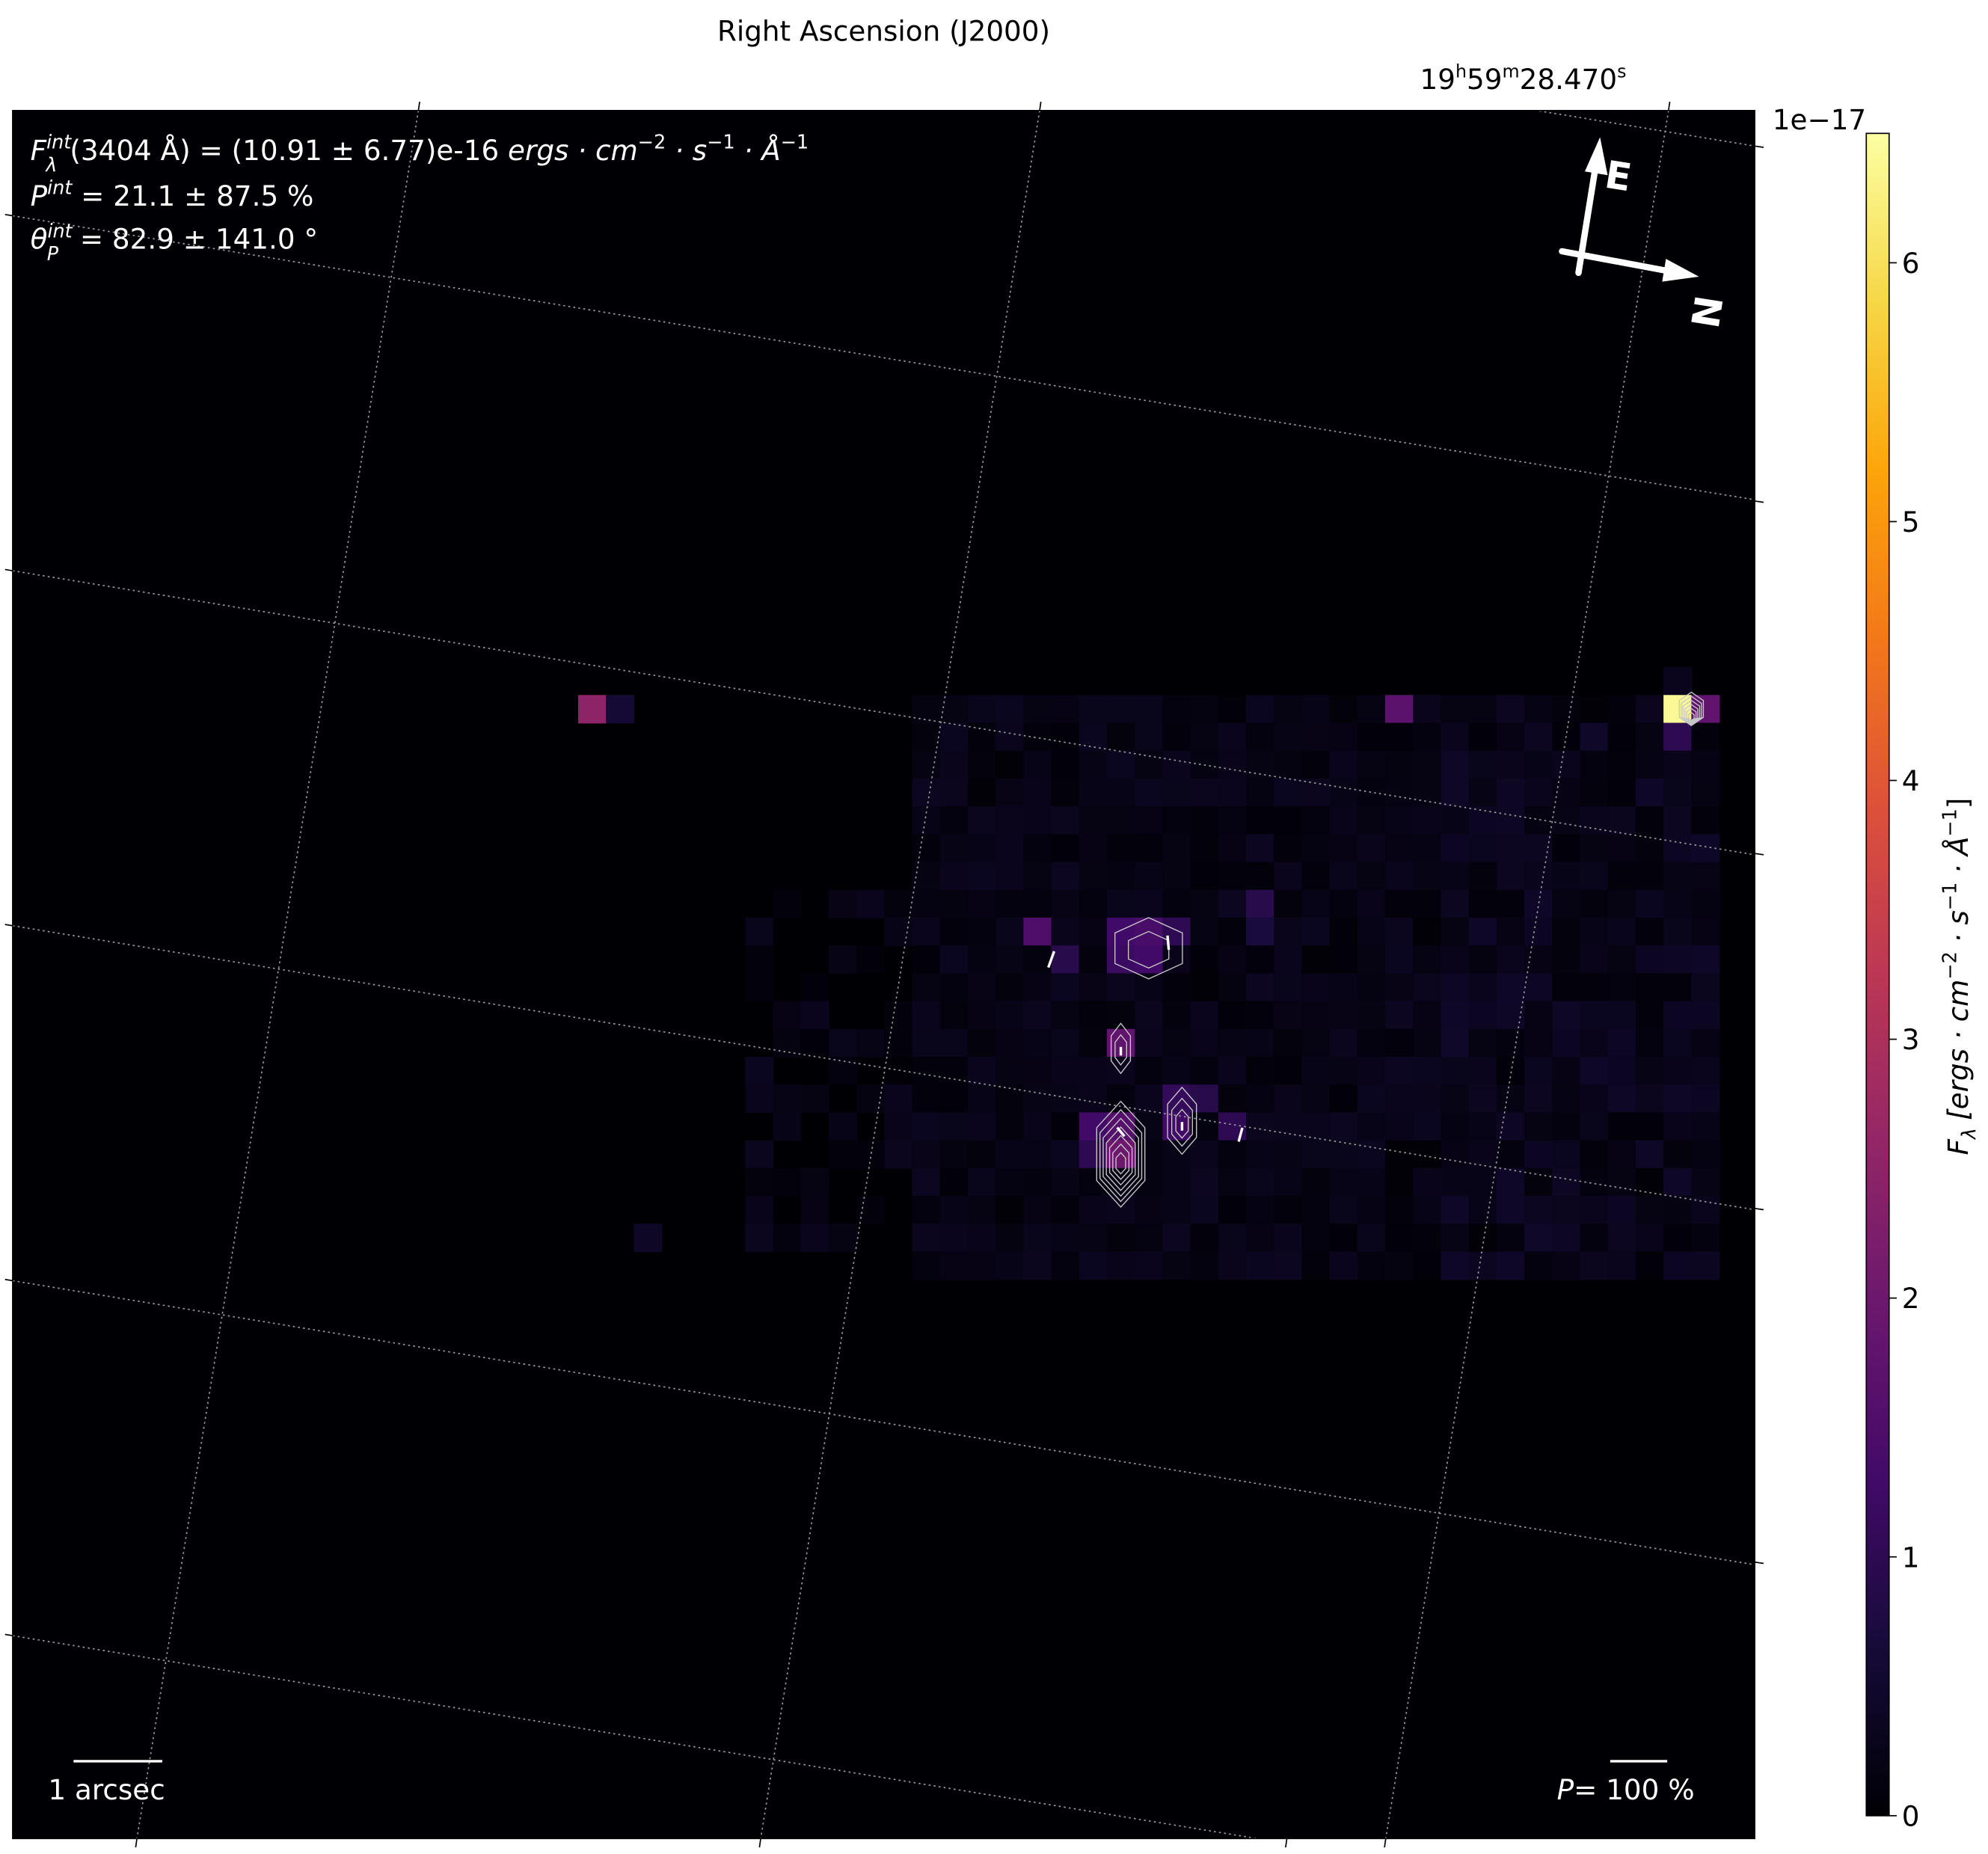 Image resolution: width=1988 pixels, height=1854 pixels. What do you see at coordinates (136, 1843) in the screenshot?
I see `bottom-tick` at bounding box center [136, 1843].